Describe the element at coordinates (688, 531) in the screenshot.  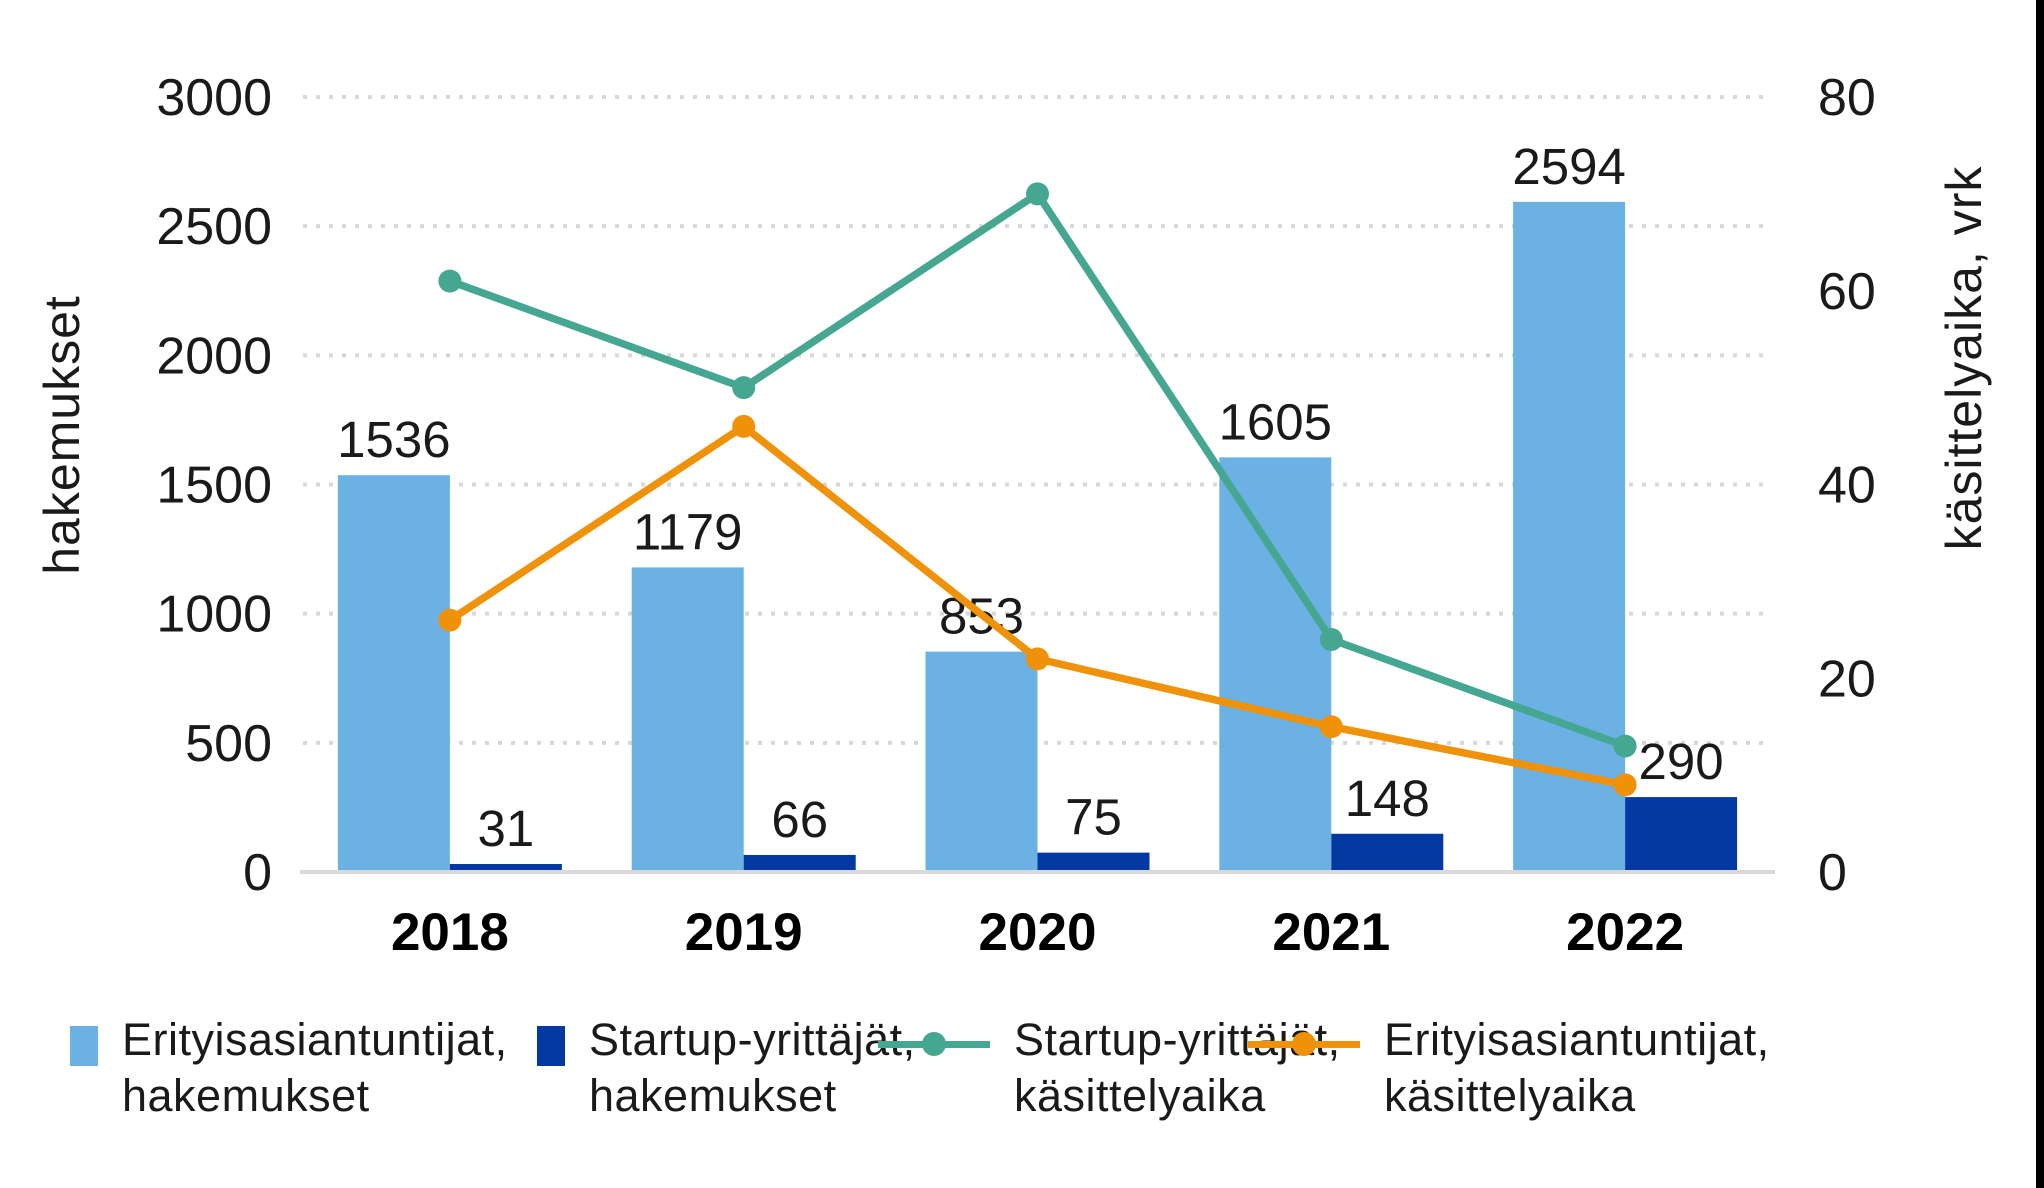
I see `bar-value-label: 1179` at that location.